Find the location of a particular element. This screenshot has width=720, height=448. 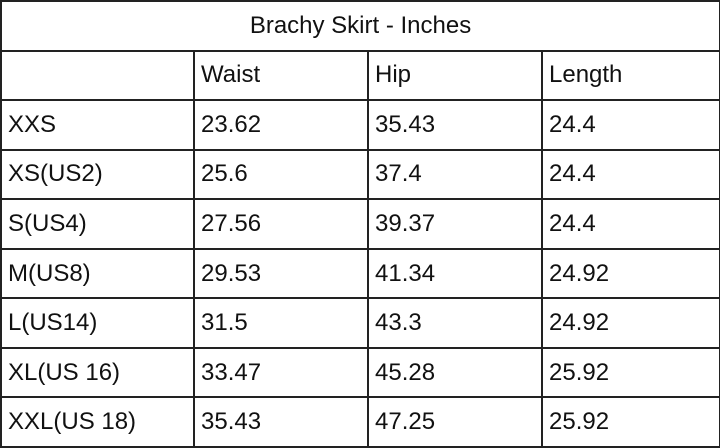

size-cell: XL(US 16) is located at coordinates (97, 372).